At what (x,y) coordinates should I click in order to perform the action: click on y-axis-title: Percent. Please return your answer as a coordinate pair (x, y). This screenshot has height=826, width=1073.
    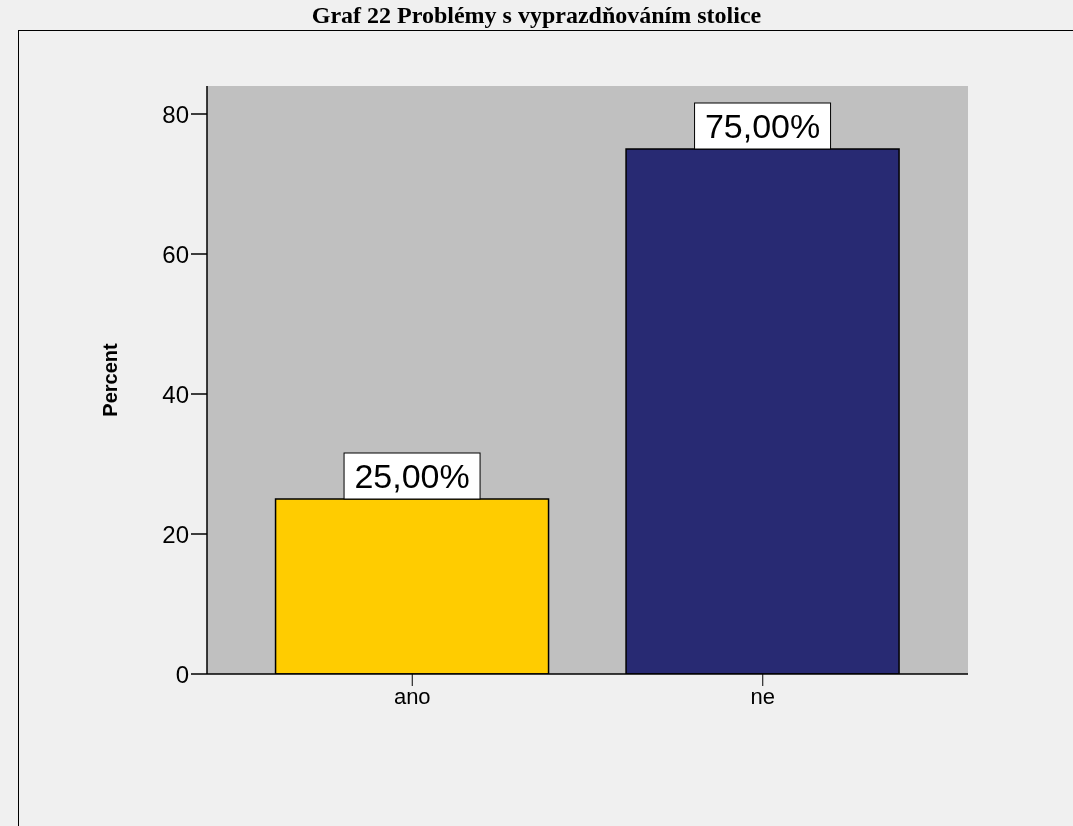
    Looking at the image, I should click on (110, 379).